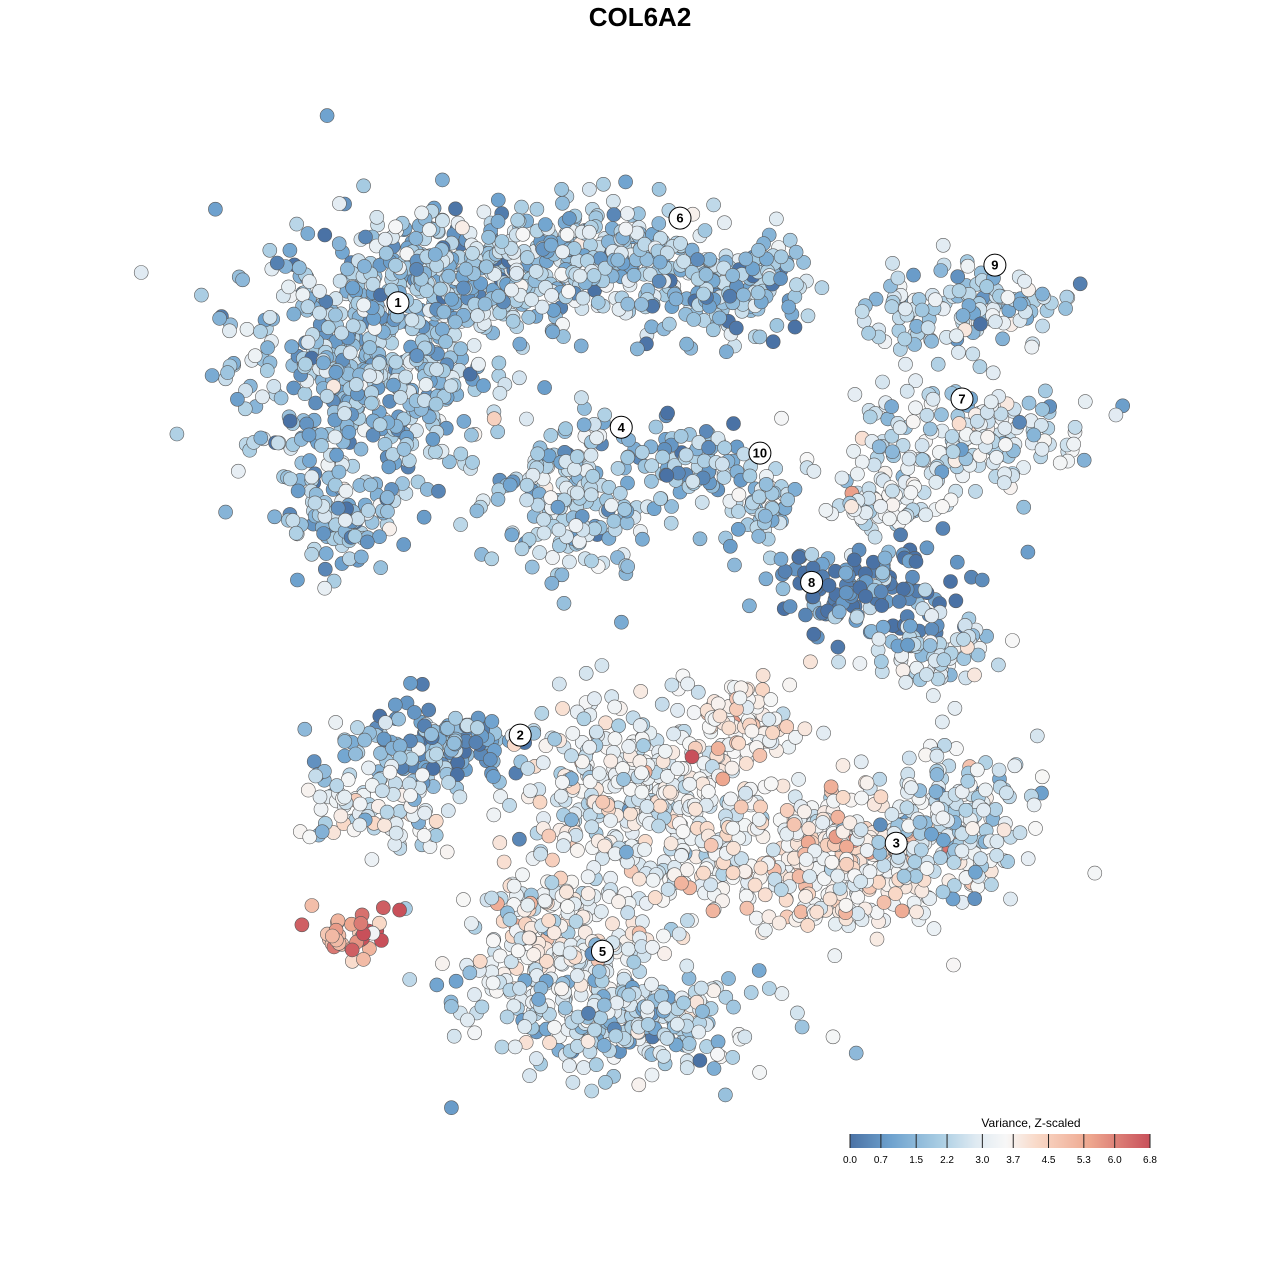 The width and height of the screenshot is (1280, 1280). I want to click on cluster-label-text: 1, so click(397, 302).